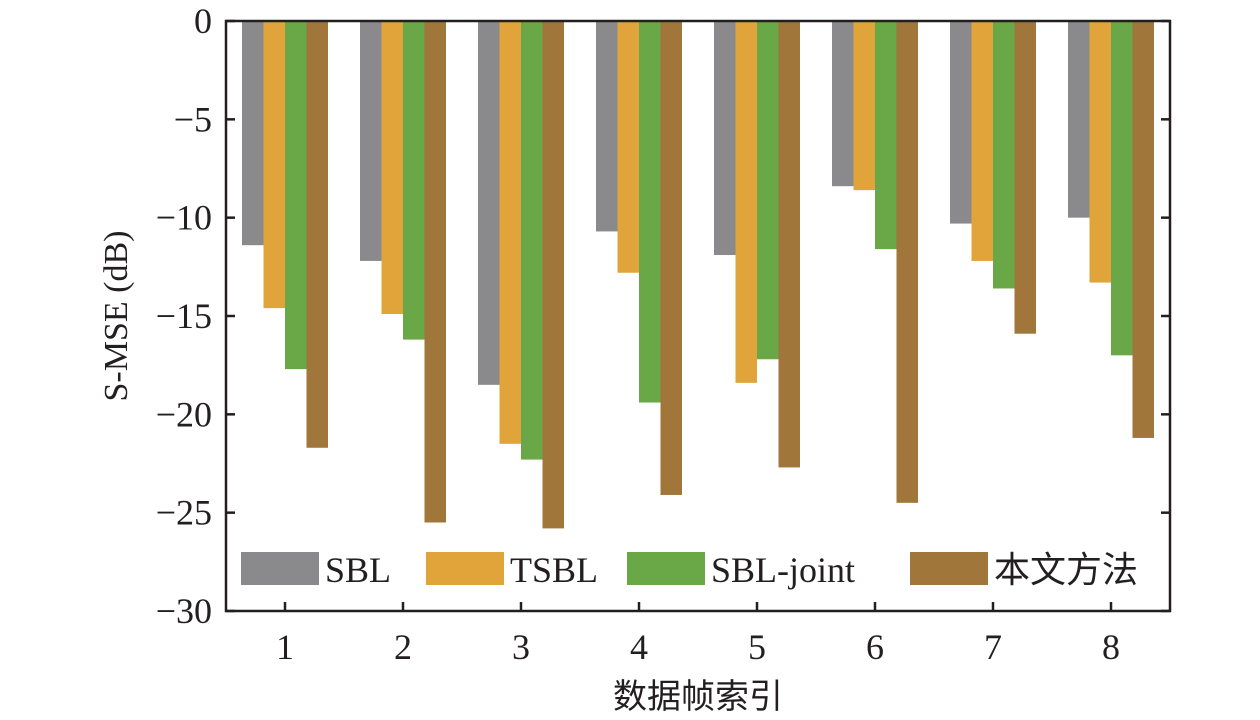 The width and height of the screenshot is (1260, 720). What do you see at coordinates (698, 634) in the screenshot?
I see `x-axis: 1 2 3 4 5 6 7 8` at bounding box center [698, 634].